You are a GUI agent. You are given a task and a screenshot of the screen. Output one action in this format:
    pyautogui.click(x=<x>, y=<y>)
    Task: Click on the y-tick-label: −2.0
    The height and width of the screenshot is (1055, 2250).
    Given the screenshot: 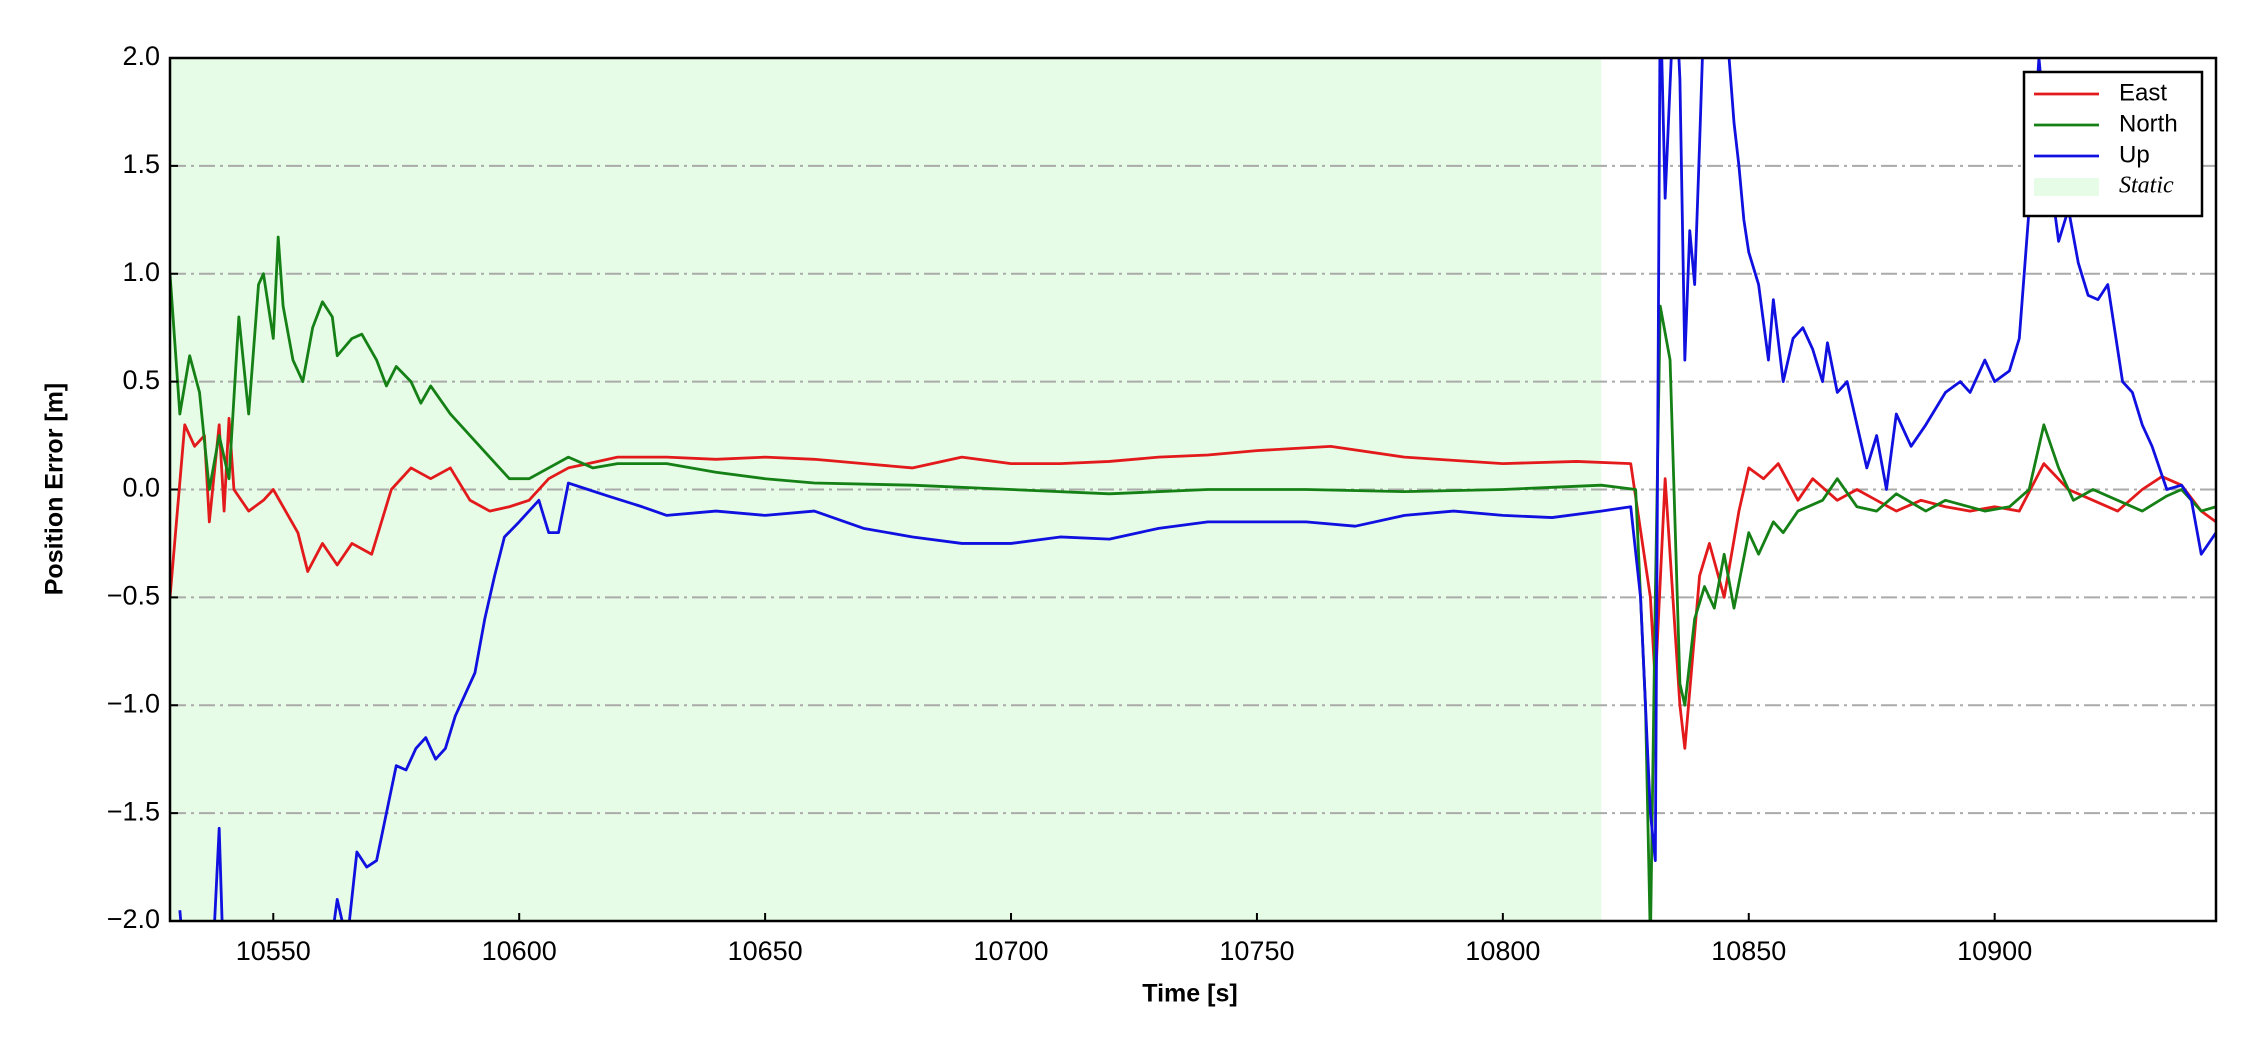 What is the action you would take?
    pyautogui.click(x=133, y=919)
    